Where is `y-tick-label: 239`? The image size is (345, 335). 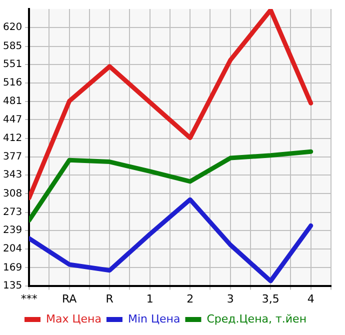
y-tick-label: 239 is located at coordinates (12, 230).